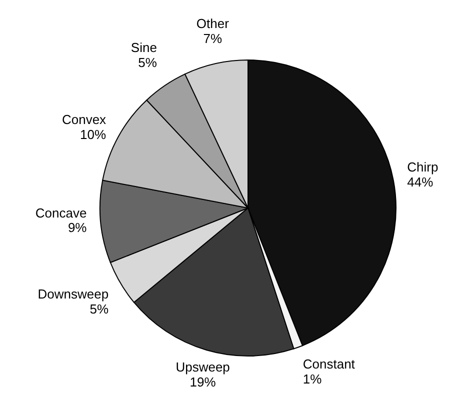 This screenshot has width=460, height=415. Describe the element at coordinates (213, 23) in the screenshot. I see `slice-label: Other` at that location.